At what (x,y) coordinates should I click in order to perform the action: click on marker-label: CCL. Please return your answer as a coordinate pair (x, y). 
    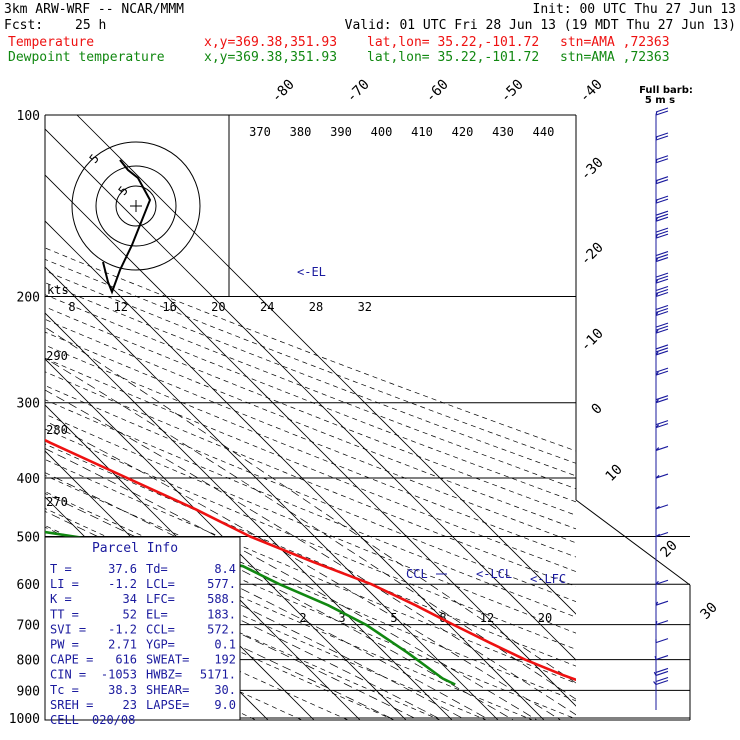
    Looking at the image, I should click on (417, 574).